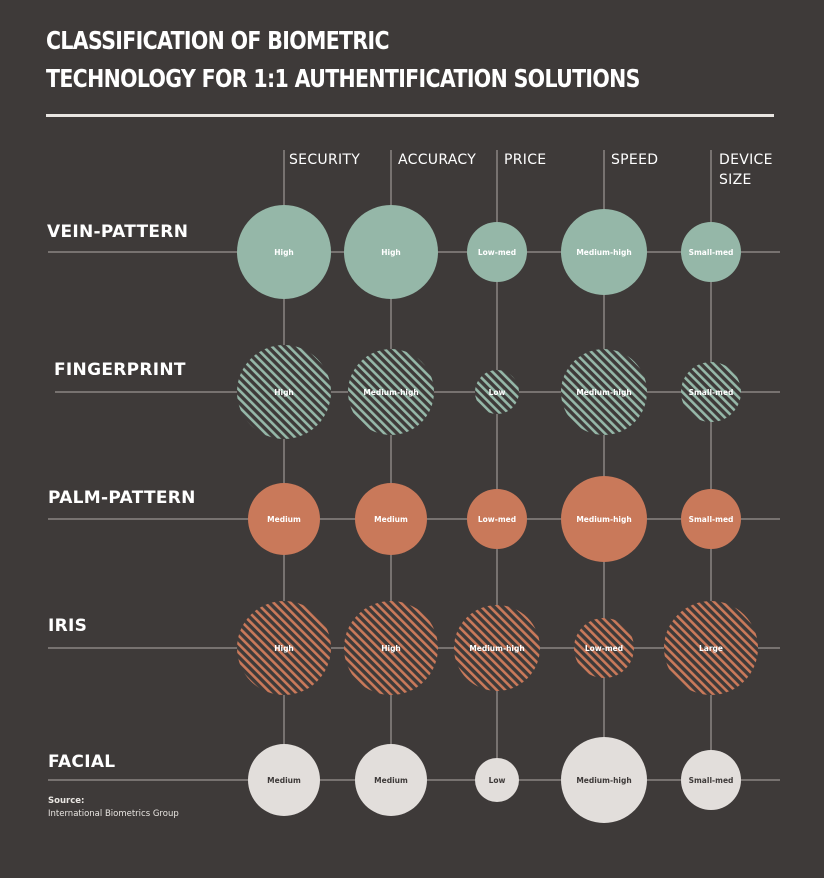  What do you see at coordinates (118, 232) in the screenshot?
I see `row-label-vein-pattern: VEIN-PATTERN` at bounding box center [118, 232].